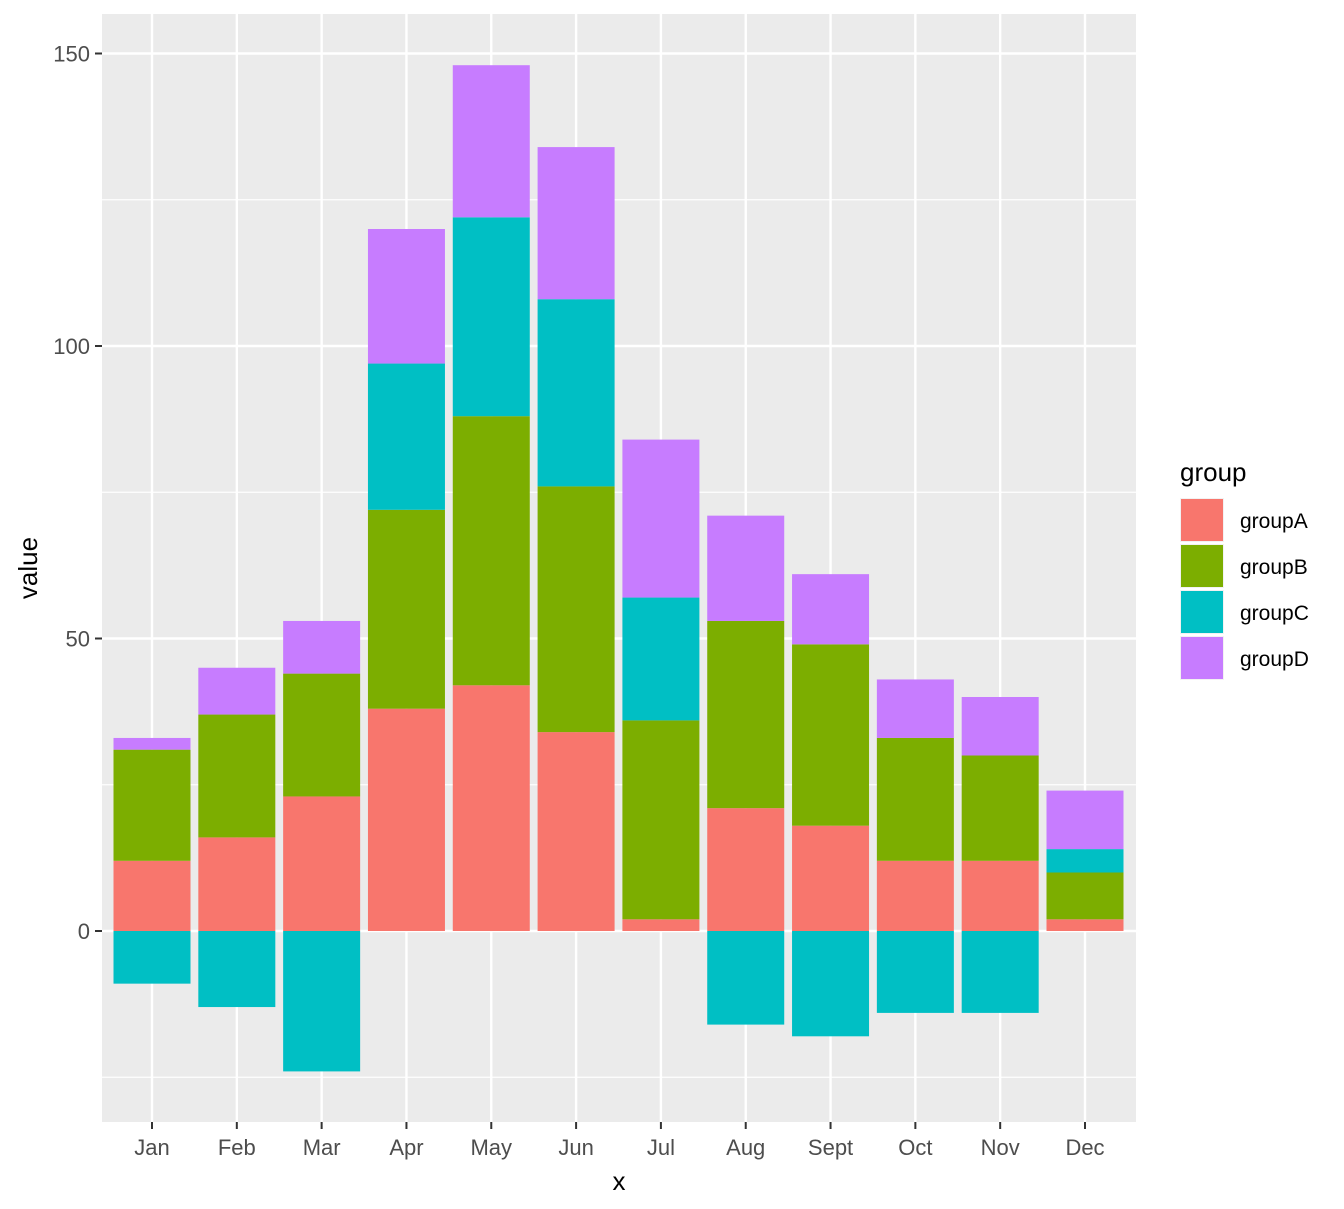 This screenshot has width=1344, height=1209. I want to click on bar-groupB-mar, so click(322, 735).